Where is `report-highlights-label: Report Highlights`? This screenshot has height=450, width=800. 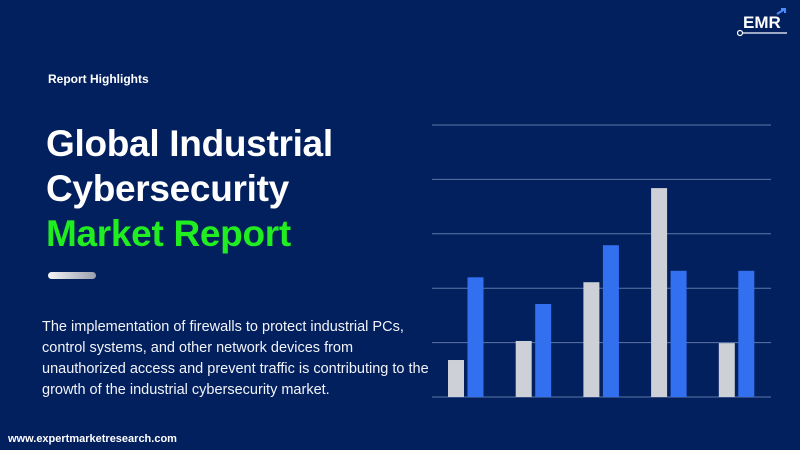 report-highlights-label: Report Highlights is located at coordinates (98, 79).